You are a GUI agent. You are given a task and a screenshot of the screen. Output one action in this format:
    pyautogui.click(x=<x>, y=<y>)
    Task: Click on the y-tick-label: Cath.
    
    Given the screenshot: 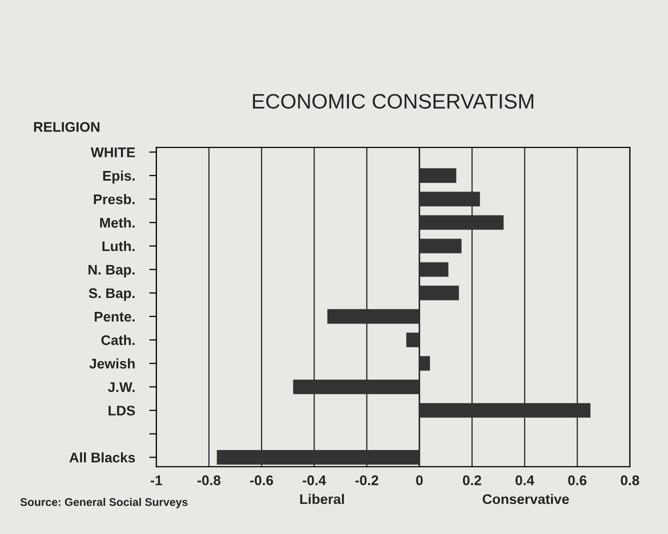 What is the action you would take?
    pyautogui.click(x=118, y=340)
    